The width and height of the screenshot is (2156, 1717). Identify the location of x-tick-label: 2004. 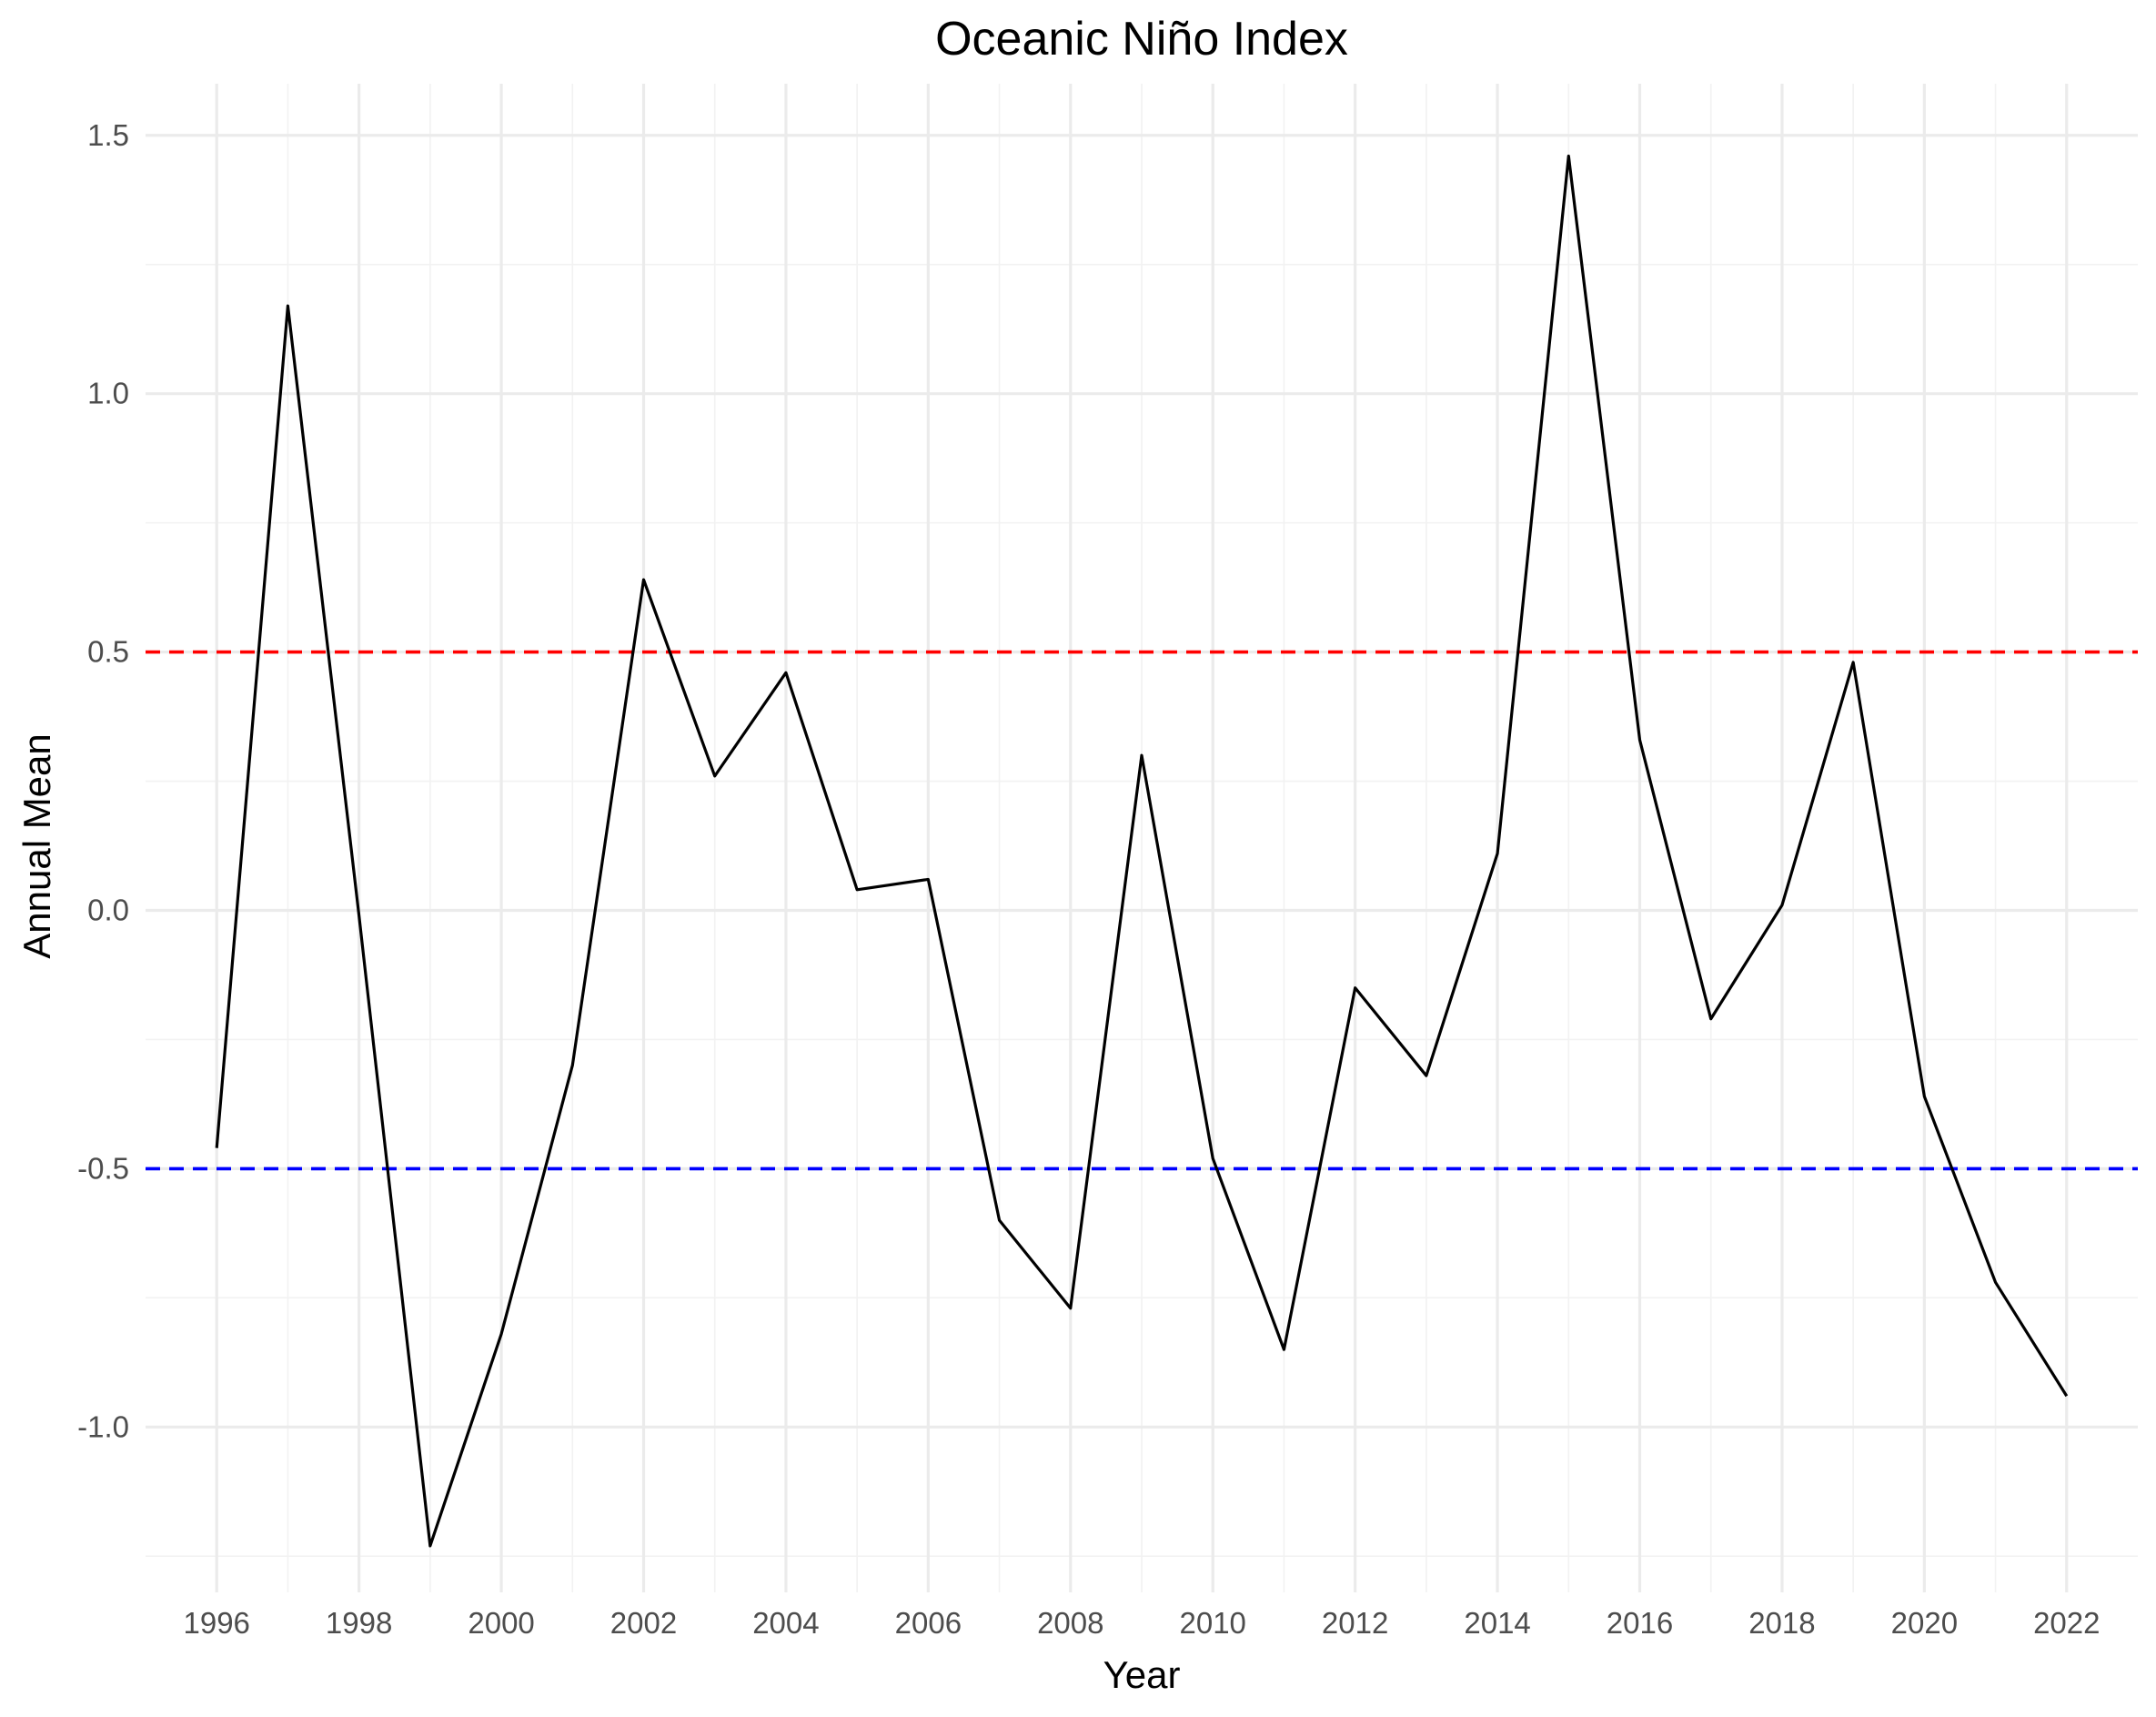
(785, 1623).